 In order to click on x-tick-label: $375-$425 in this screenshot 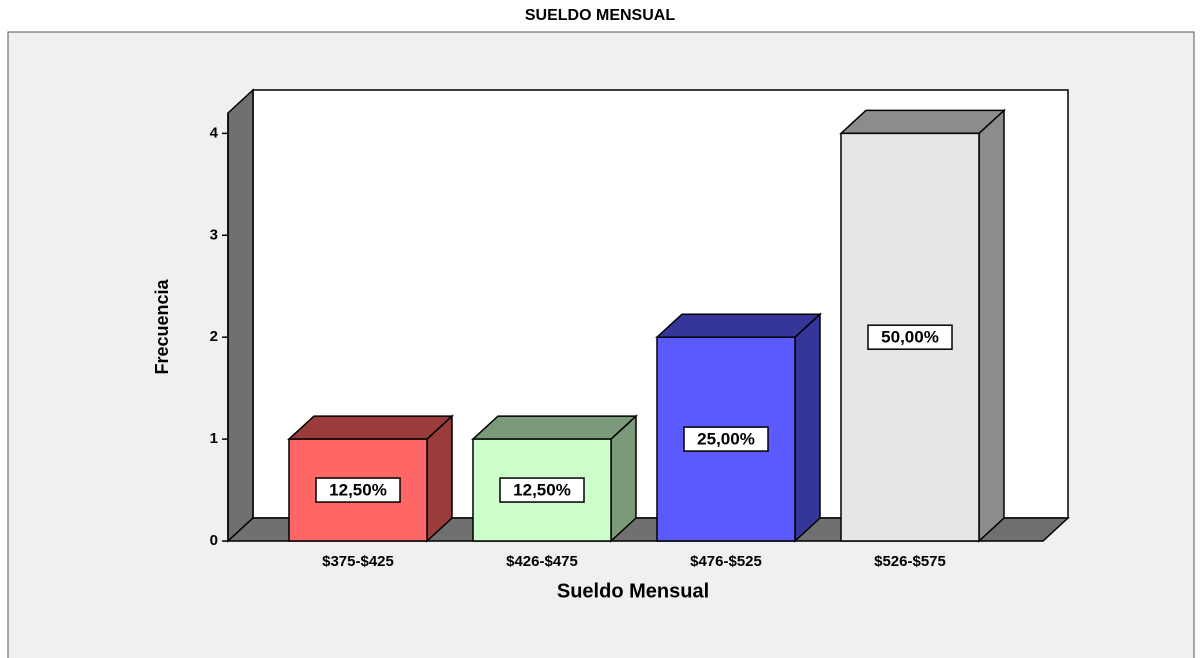, I will do `click(358, 561)`.